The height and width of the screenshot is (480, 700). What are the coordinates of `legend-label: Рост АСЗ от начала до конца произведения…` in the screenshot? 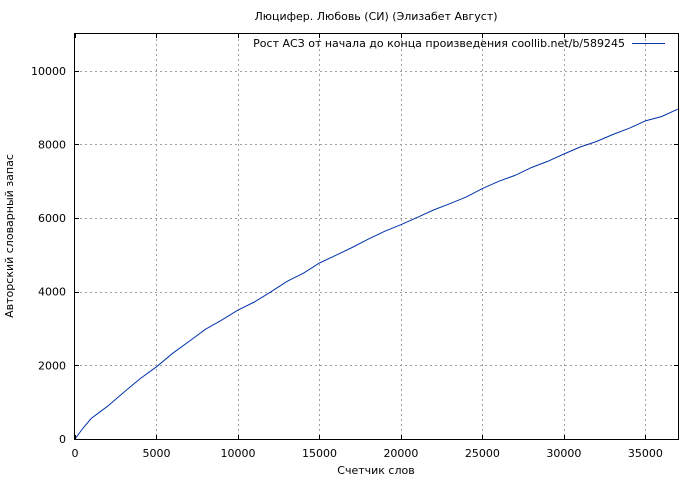 It's located at (439, 43).